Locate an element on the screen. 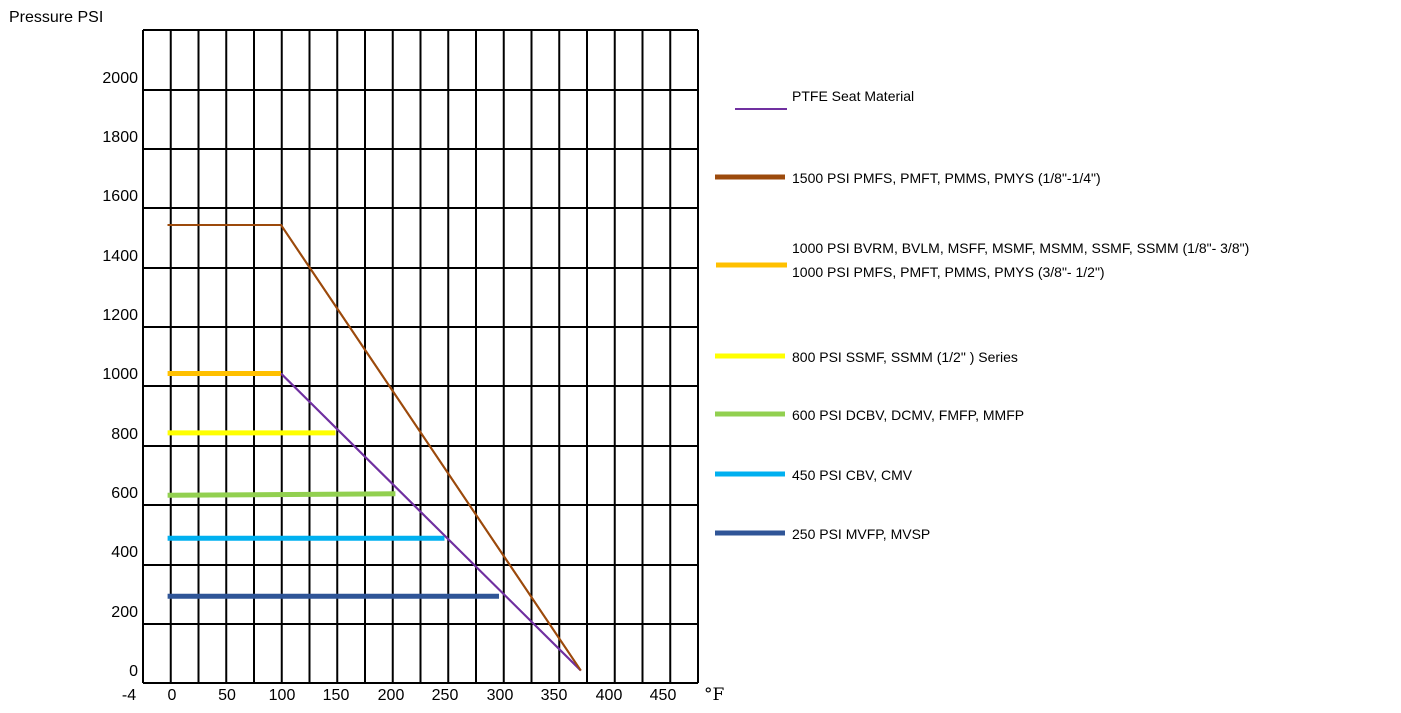  x-tick-label: 300 is located at coordinates (500, 695).